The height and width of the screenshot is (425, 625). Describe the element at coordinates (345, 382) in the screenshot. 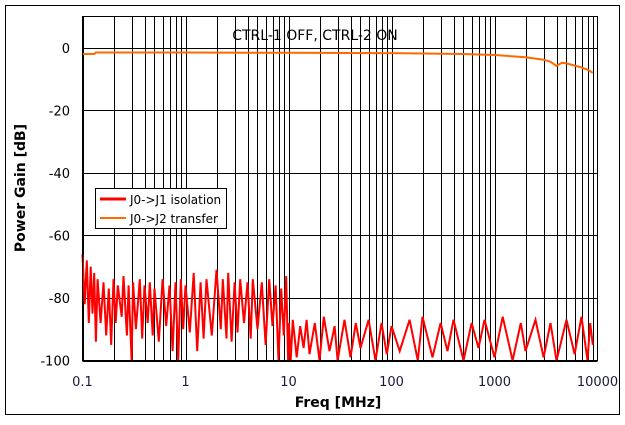

I see `x-tick-labels: 0.1 1 10 100 1000 10000` at that location.